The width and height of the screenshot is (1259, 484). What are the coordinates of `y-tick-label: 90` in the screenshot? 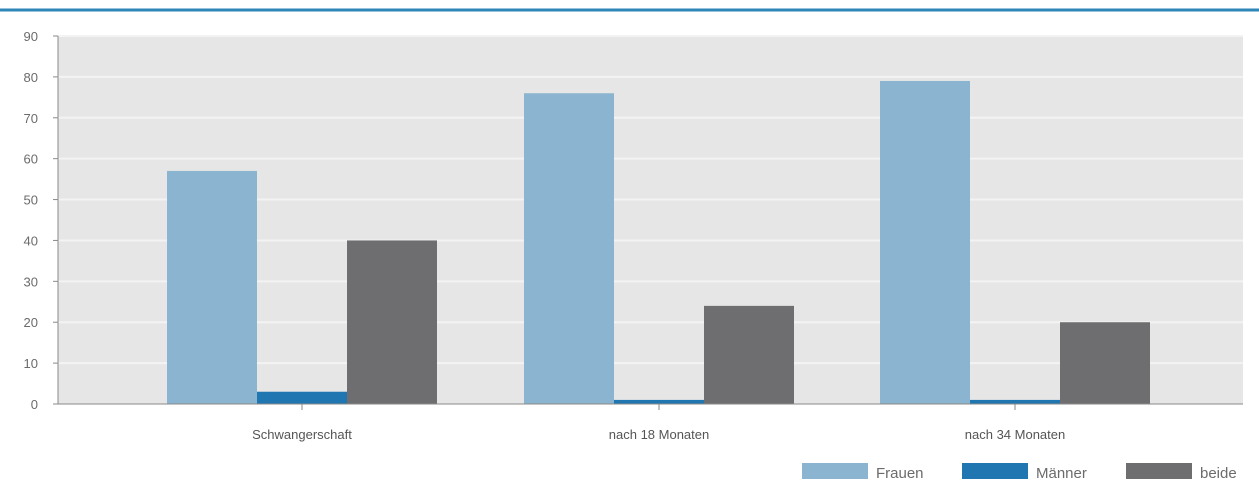 It's located at (31, 36).